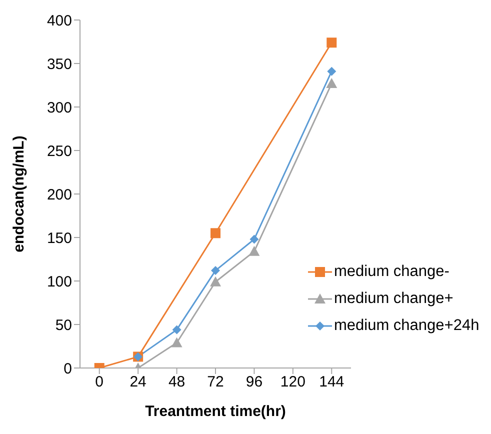 The width and height of the screenshot is (491, 434). I want to click on y-tick-label: 300, so click(59, 107).